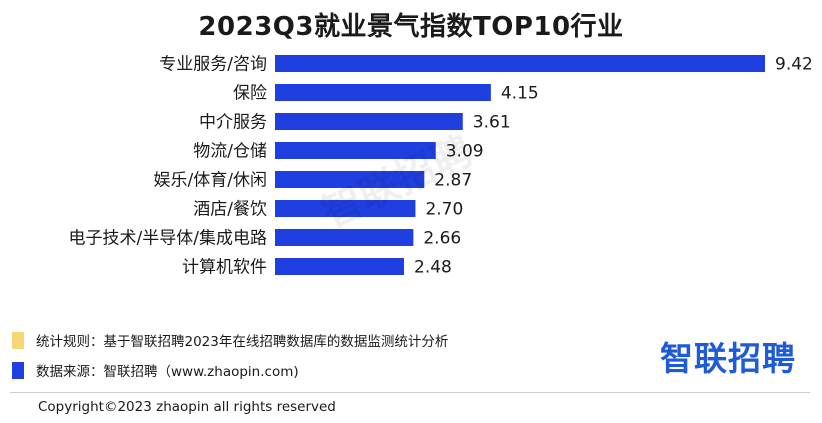 The height and width of the screenshot is (423, 822). I want to click on value-label: 2.66, so click(442, 239).